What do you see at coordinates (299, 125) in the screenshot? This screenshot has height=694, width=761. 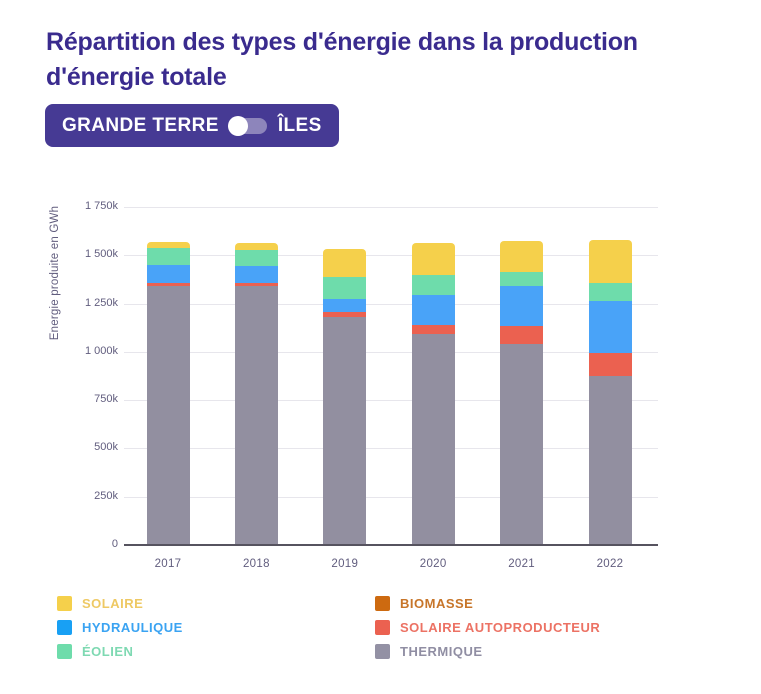 I see `toggle-right-label: ÎLES` at bounding box center [299, 125].